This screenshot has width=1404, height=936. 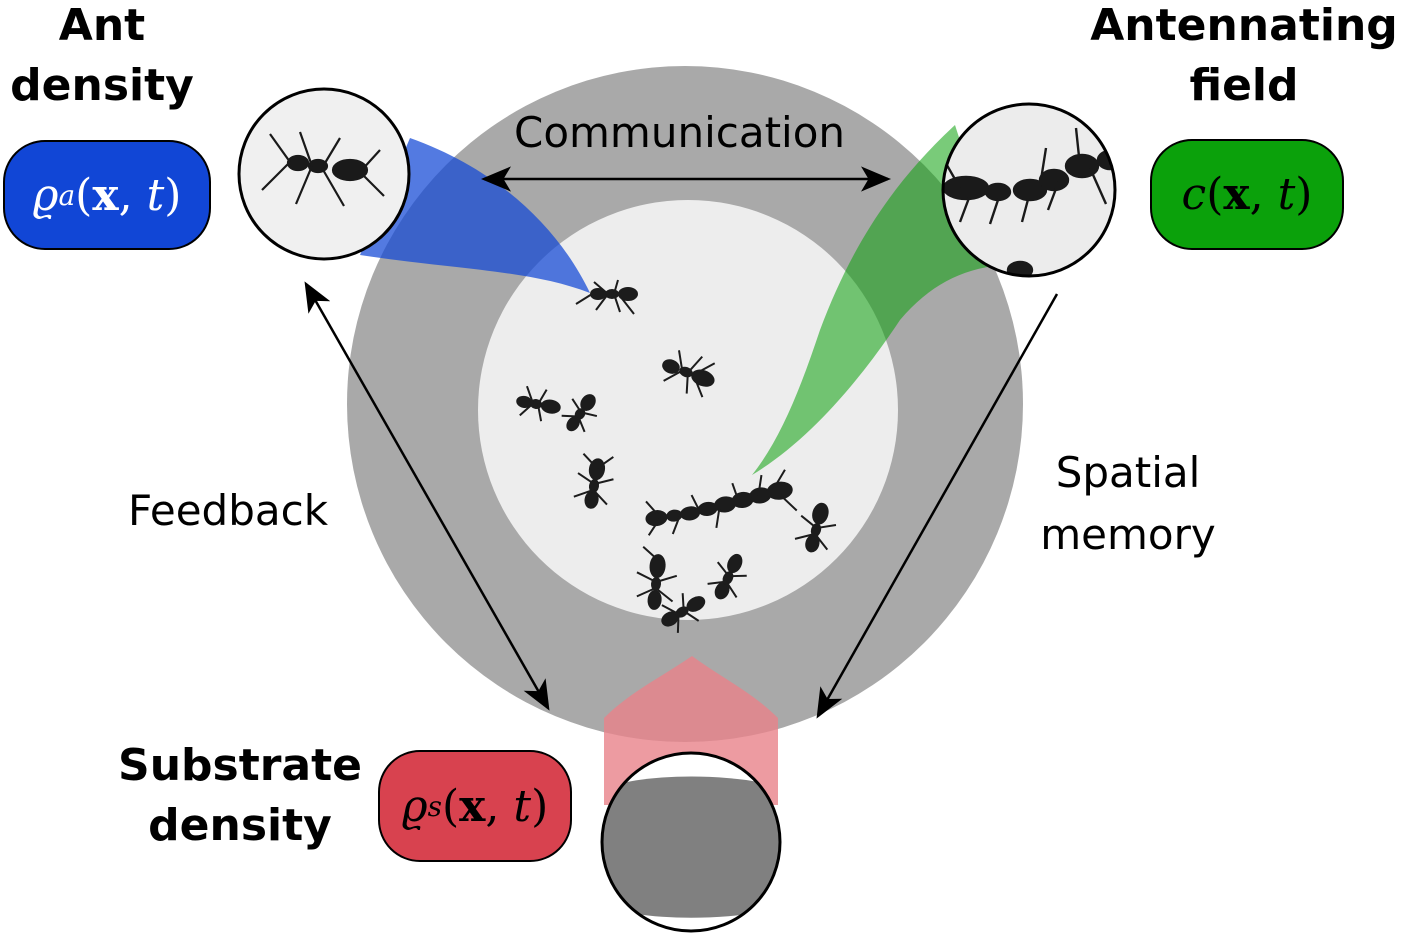 What do you see at coordinates (1029, 190) in the screenshot?
I see `antennating-field-zoom` at bounding box center [1029, 190].